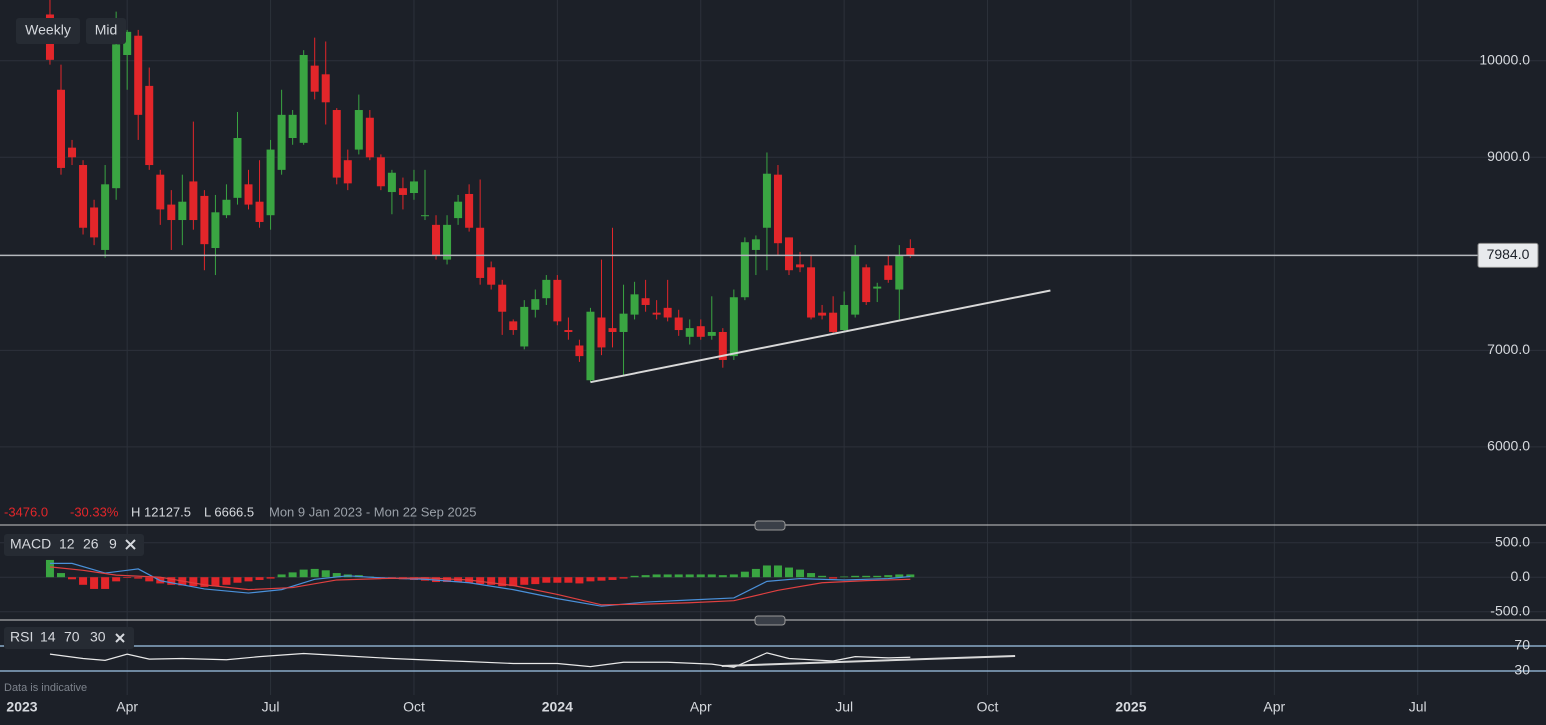  I want to click on weekly-label: Weekly, so click(48, 30).